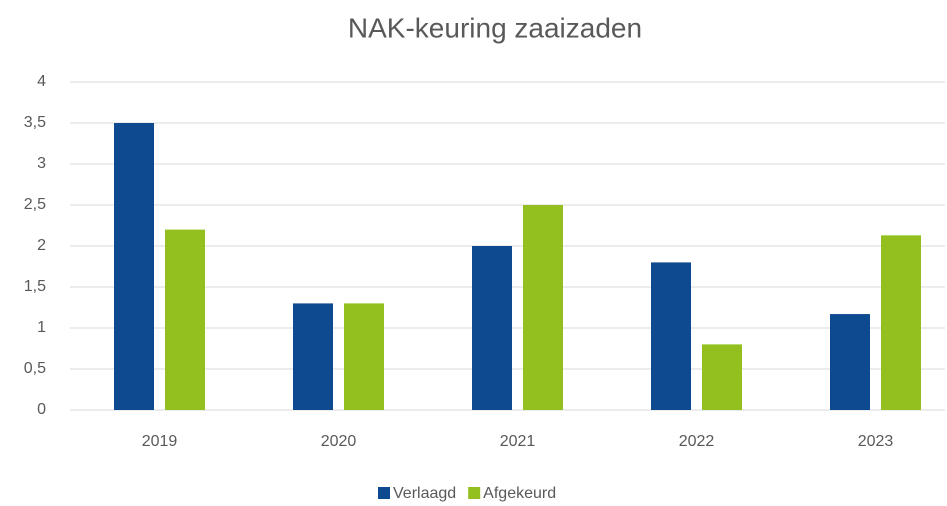 Image resolution: width=947 pixels, height=506 pixels. Describe the element at coordinates (876, 441) in the screenshot. I see `x-tick-label: 2023` at that location.